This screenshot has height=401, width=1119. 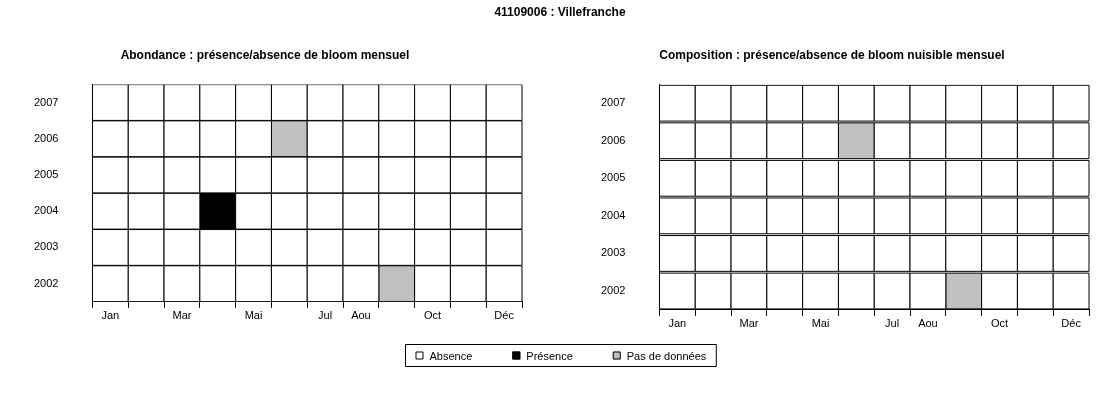 What do you see at coordinates (928, 323) in the screenshot?
I see `x-tick-label: Aou` at bounding box center [928, 323].